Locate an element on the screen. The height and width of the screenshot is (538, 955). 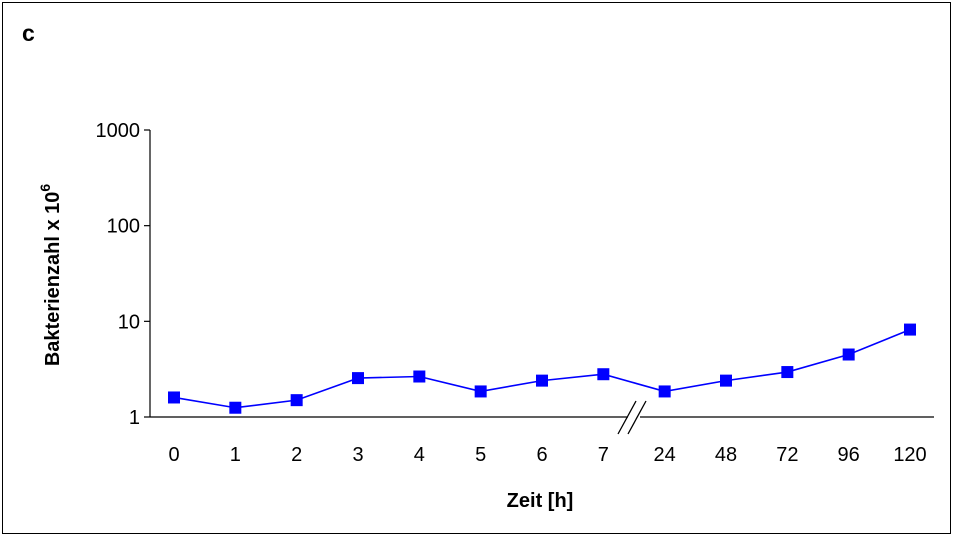
y-axis-label-exponent: 6 is located at coordinates (45, 188).